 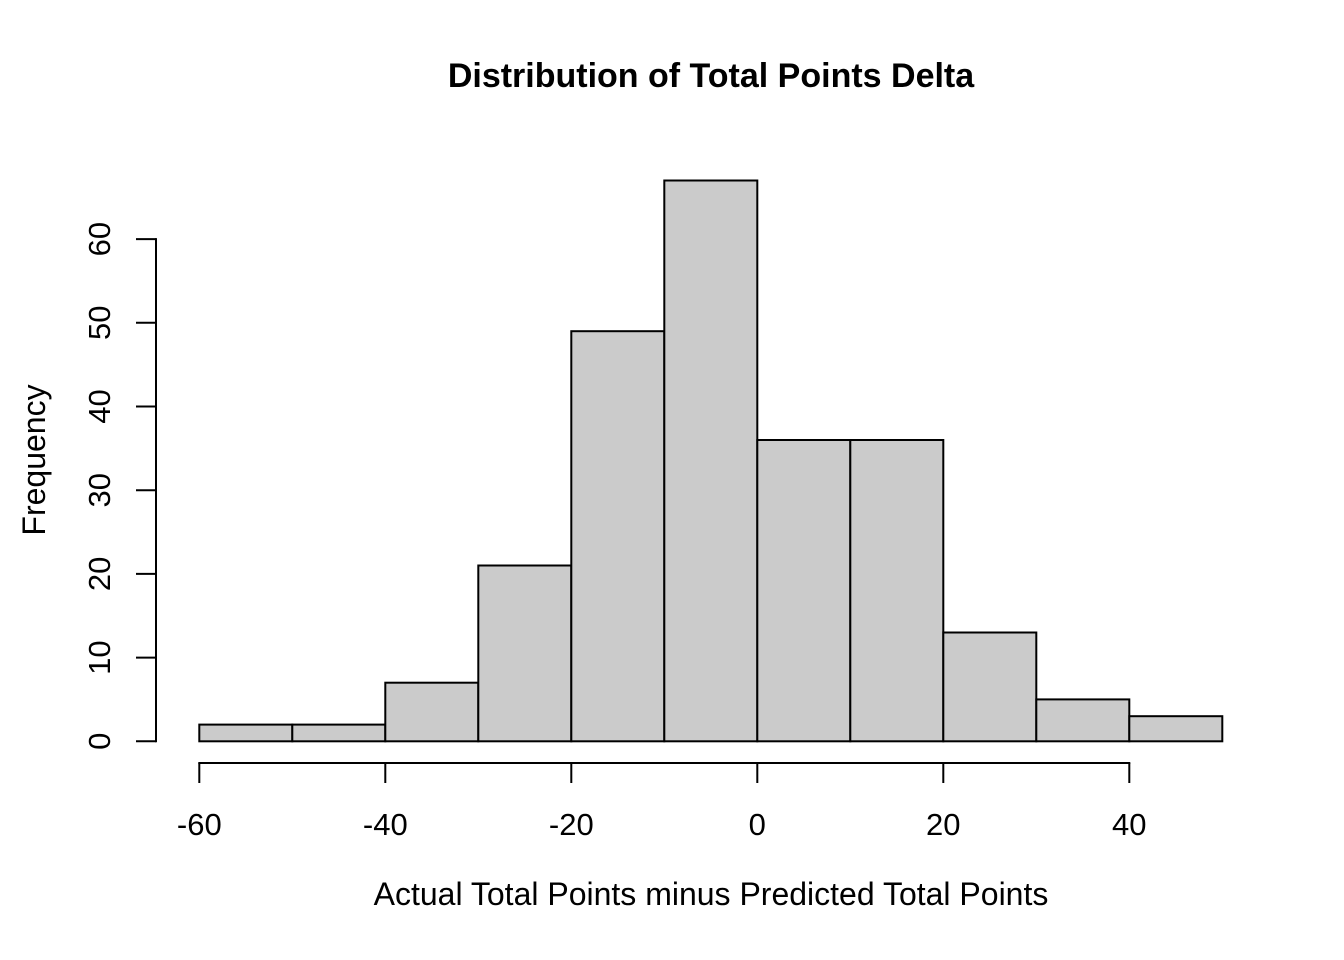 I want to click on y-tick-label: 30, so click(x=99, y=490).